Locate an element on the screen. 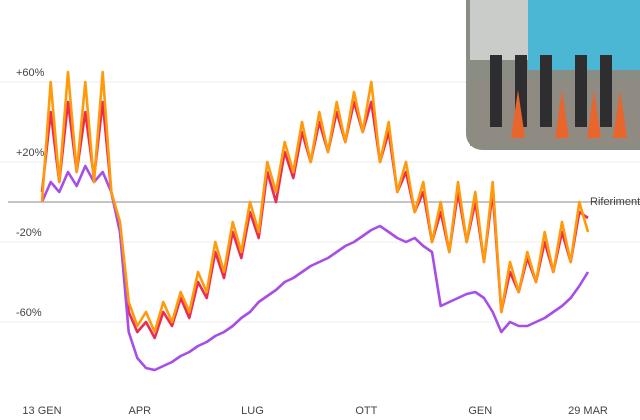 The image size is (640, 420). y-tick-label: +20% is located at coordinates (30, 153).